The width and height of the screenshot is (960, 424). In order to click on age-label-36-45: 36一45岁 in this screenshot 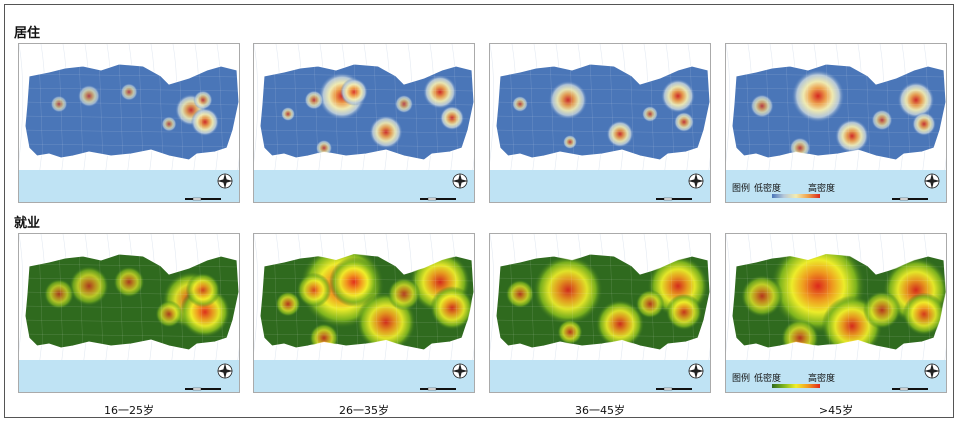, I will do `click(600, 410)`.